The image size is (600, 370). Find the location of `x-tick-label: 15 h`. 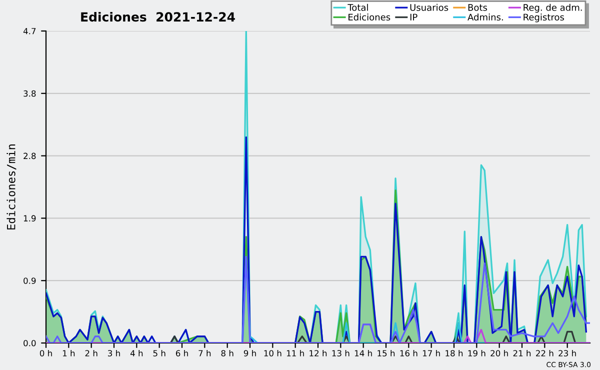

x-tick-label: 15 h is located at coordinates (386, 353).